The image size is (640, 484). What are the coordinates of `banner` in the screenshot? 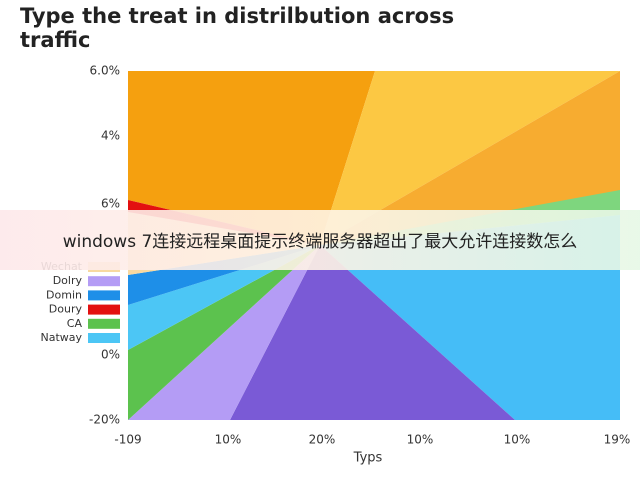 It's located at (320, 240).